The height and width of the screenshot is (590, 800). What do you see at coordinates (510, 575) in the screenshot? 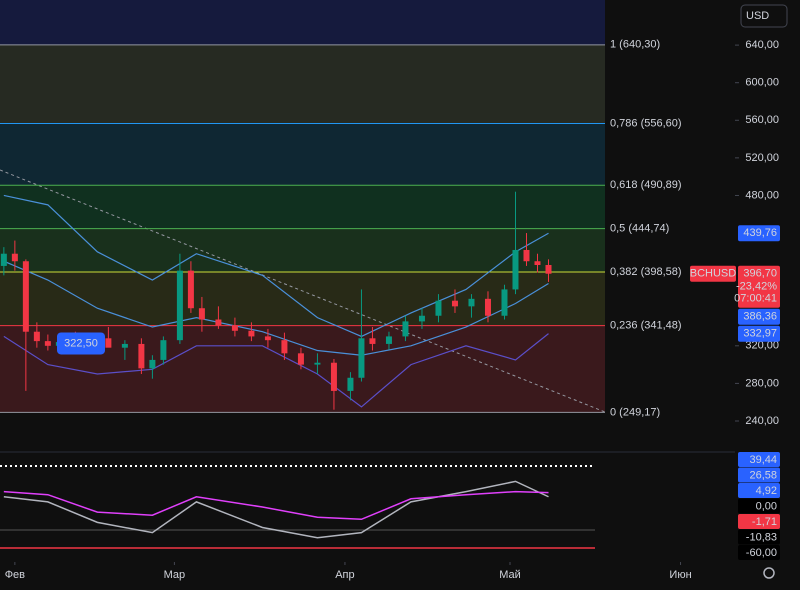
I see `x-tick-label: Май` at bounding box center [510, 575].